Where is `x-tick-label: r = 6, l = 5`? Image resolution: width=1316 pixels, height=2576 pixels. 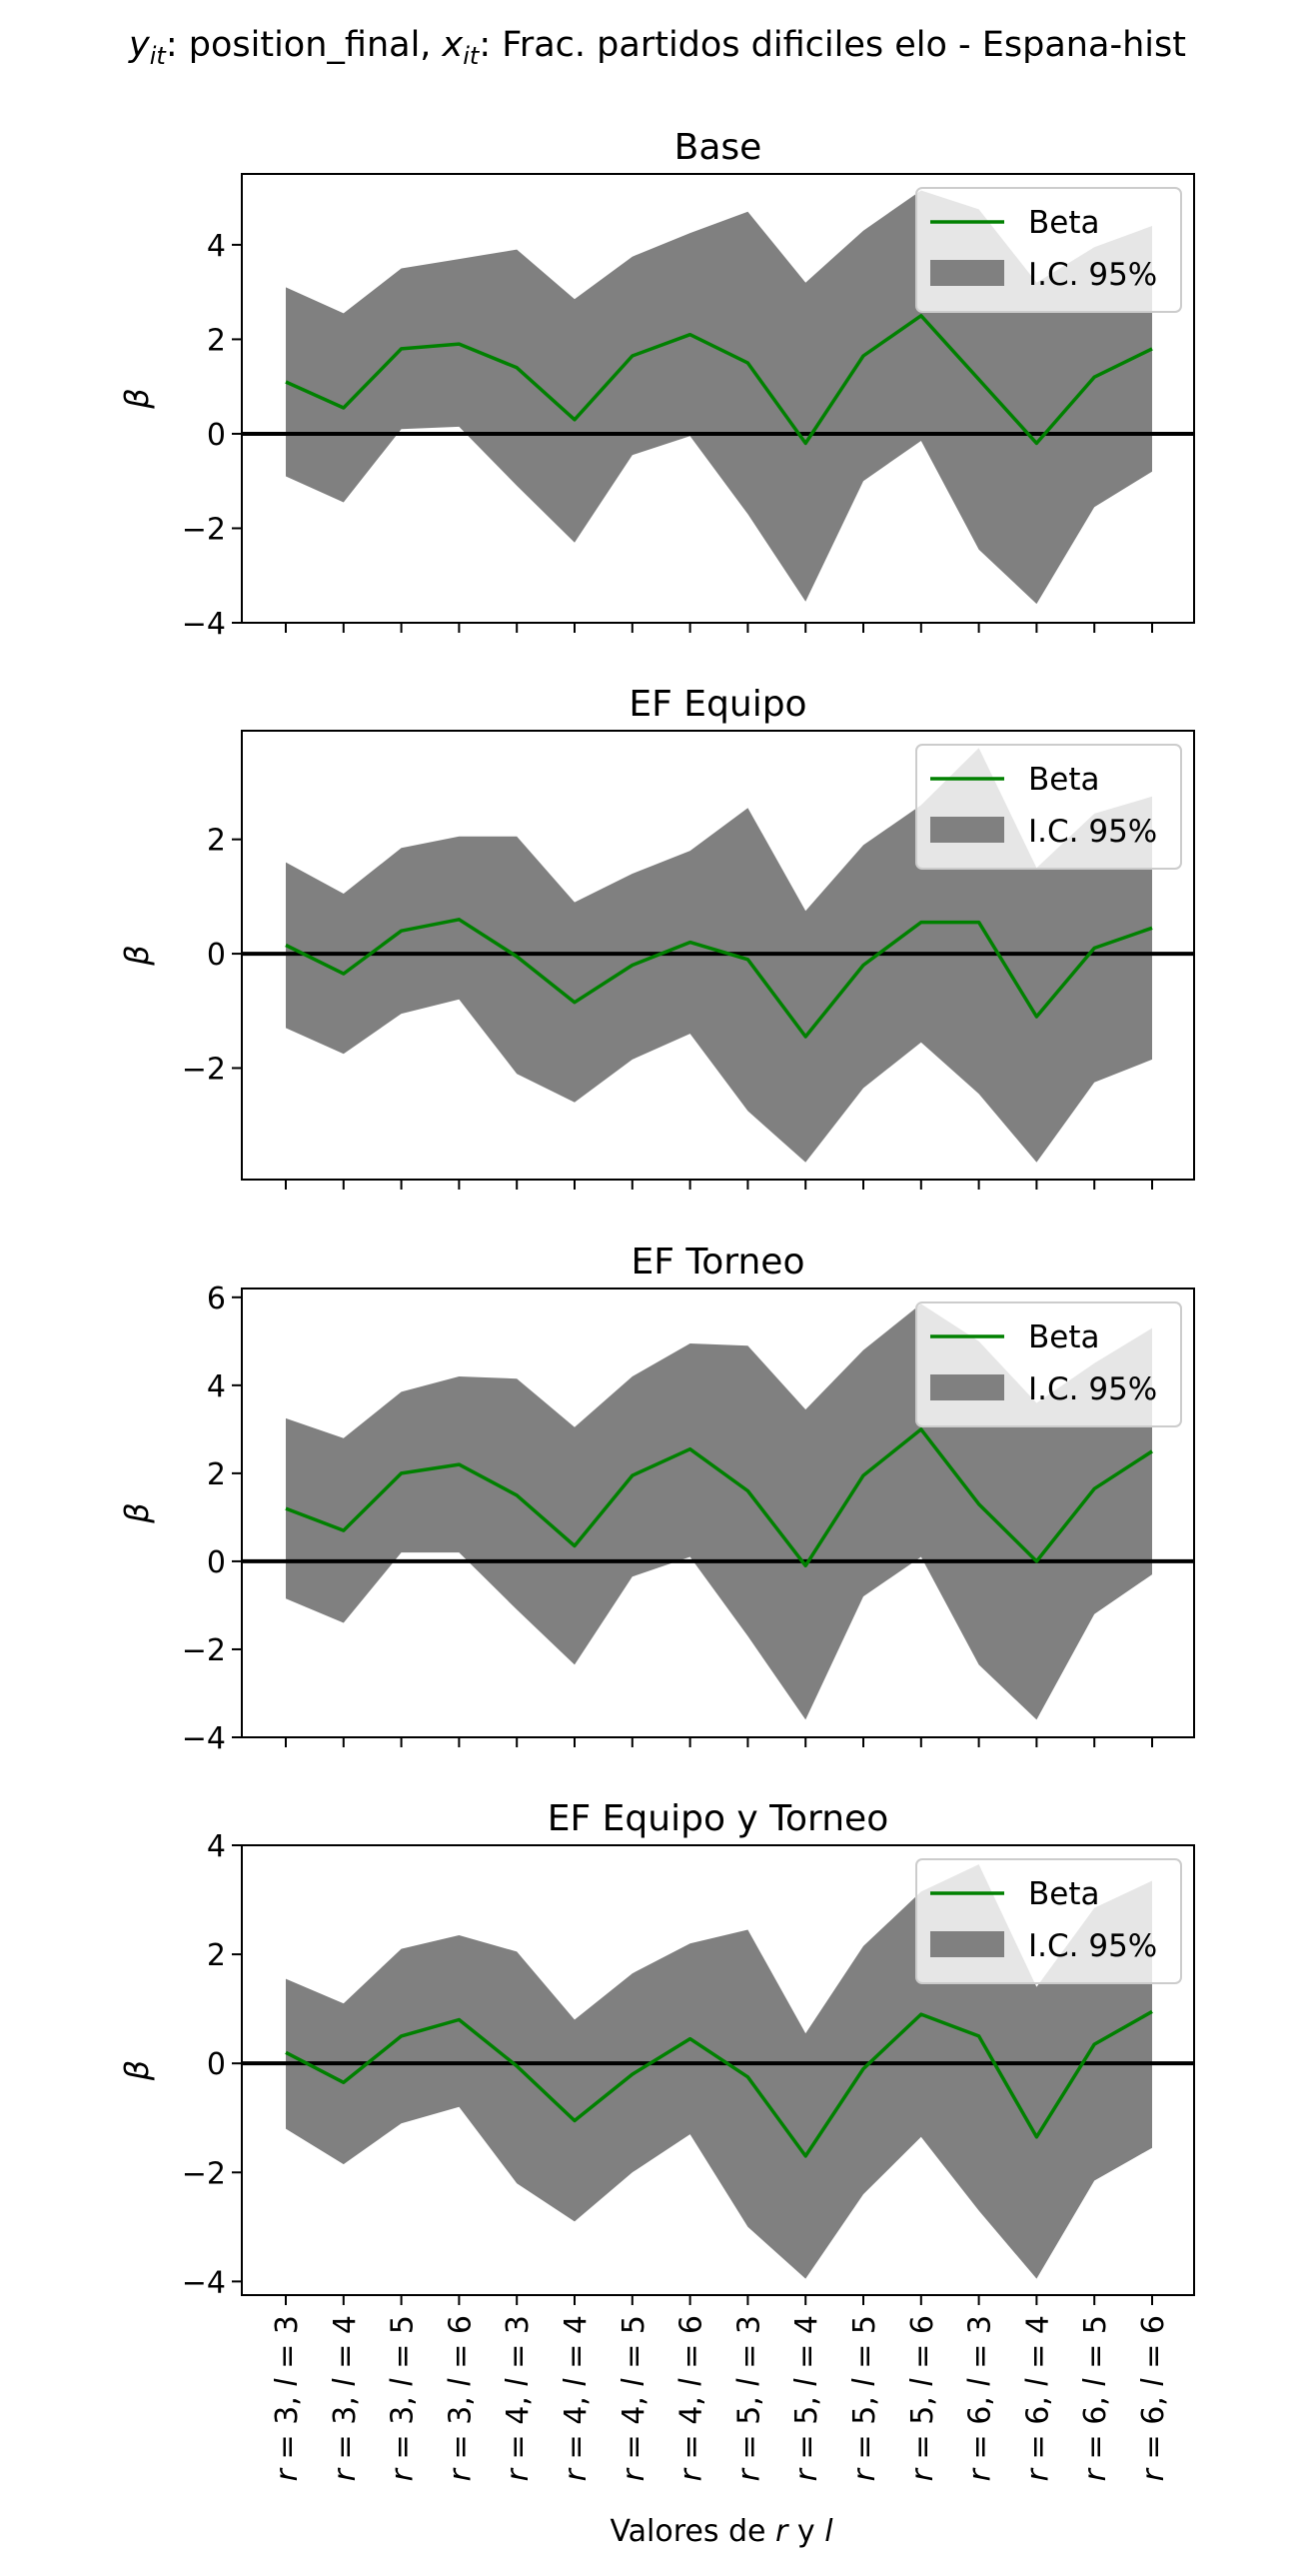
x-tick-label: r = 6, l = 5 is located at coordinates (1095, 2398).